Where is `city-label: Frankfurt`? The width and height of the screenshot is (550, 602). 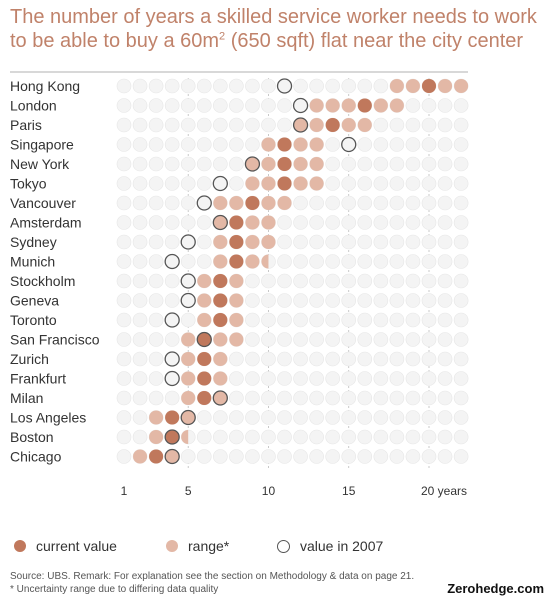
city-label: Frankfurt is located at coordinates (38, 379).